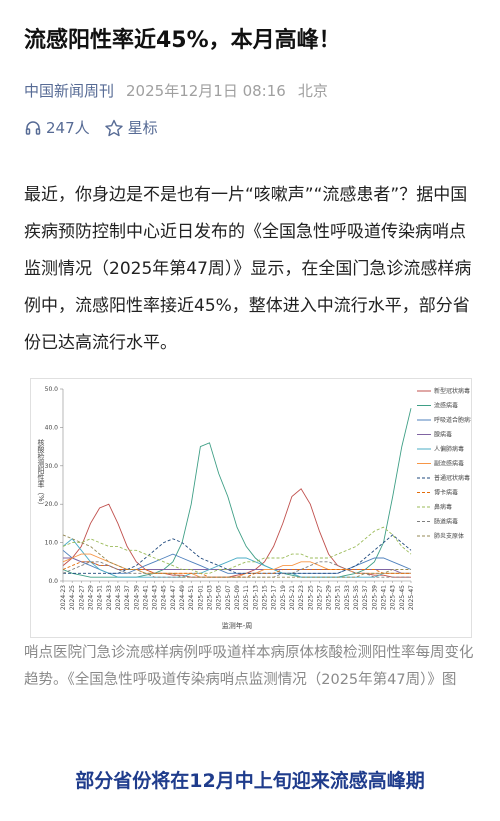  What do you see at coordinates (118, 597) in the screenshot?
I see `x-tick-label: 2024-35` at bounding box center [118, 597].